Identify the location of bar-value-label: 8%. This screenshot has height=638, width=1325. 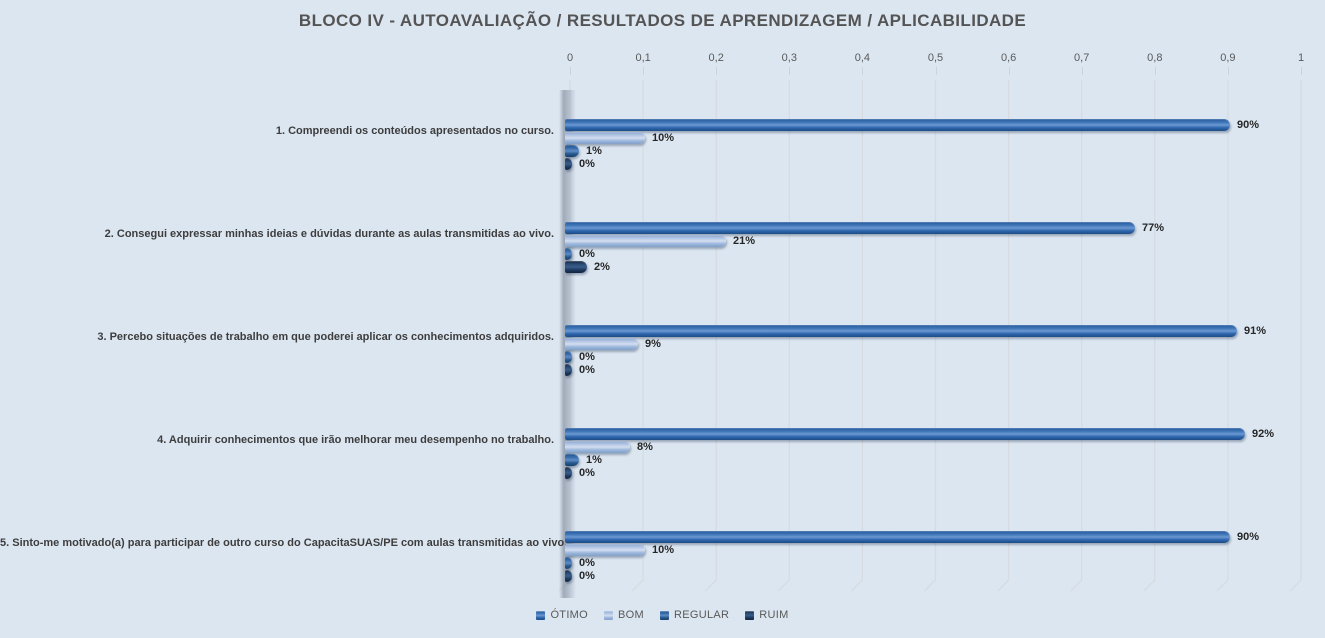
(645, 447).